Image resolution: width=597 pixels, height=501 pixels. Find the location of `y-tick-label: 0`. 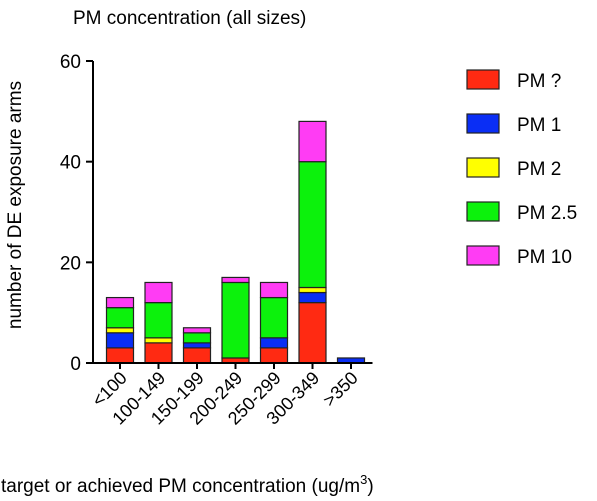

y-tick-label: 0 is located at coordinates (75, 364).